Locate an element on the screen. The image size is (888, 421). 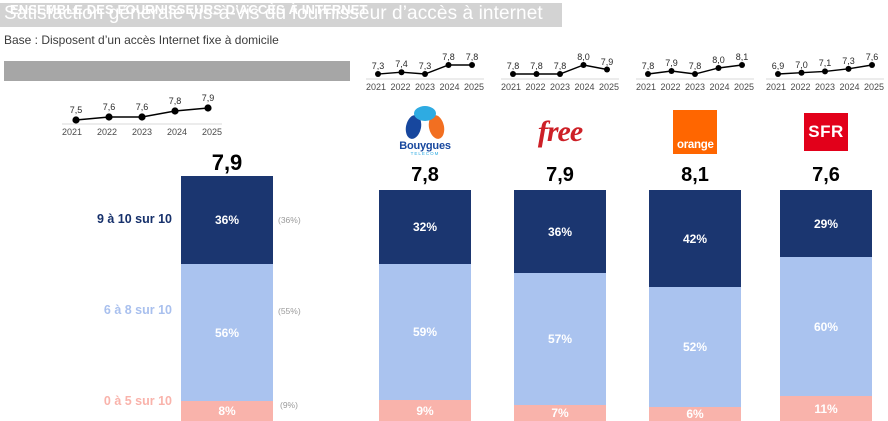
column-free: 7,9 36% 57% 7% is located at coordinates (560, 292).